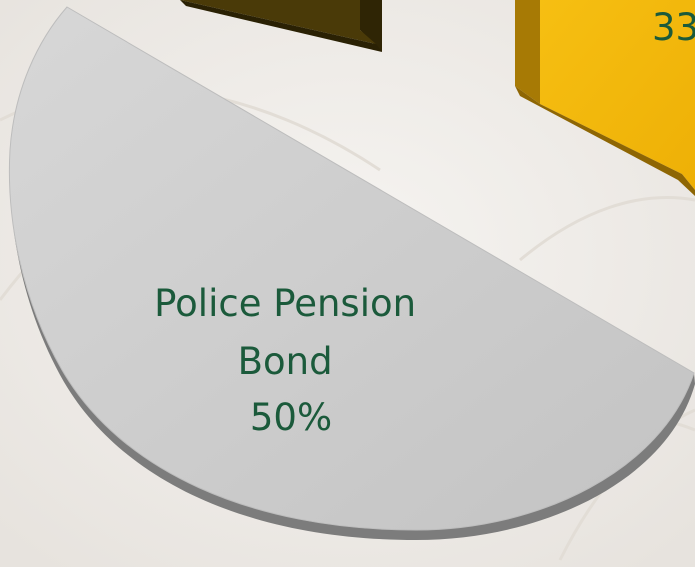 This screenshot has width=695, height=567. I want to click on pie-slice-yellow: 33, so click(605, 98).